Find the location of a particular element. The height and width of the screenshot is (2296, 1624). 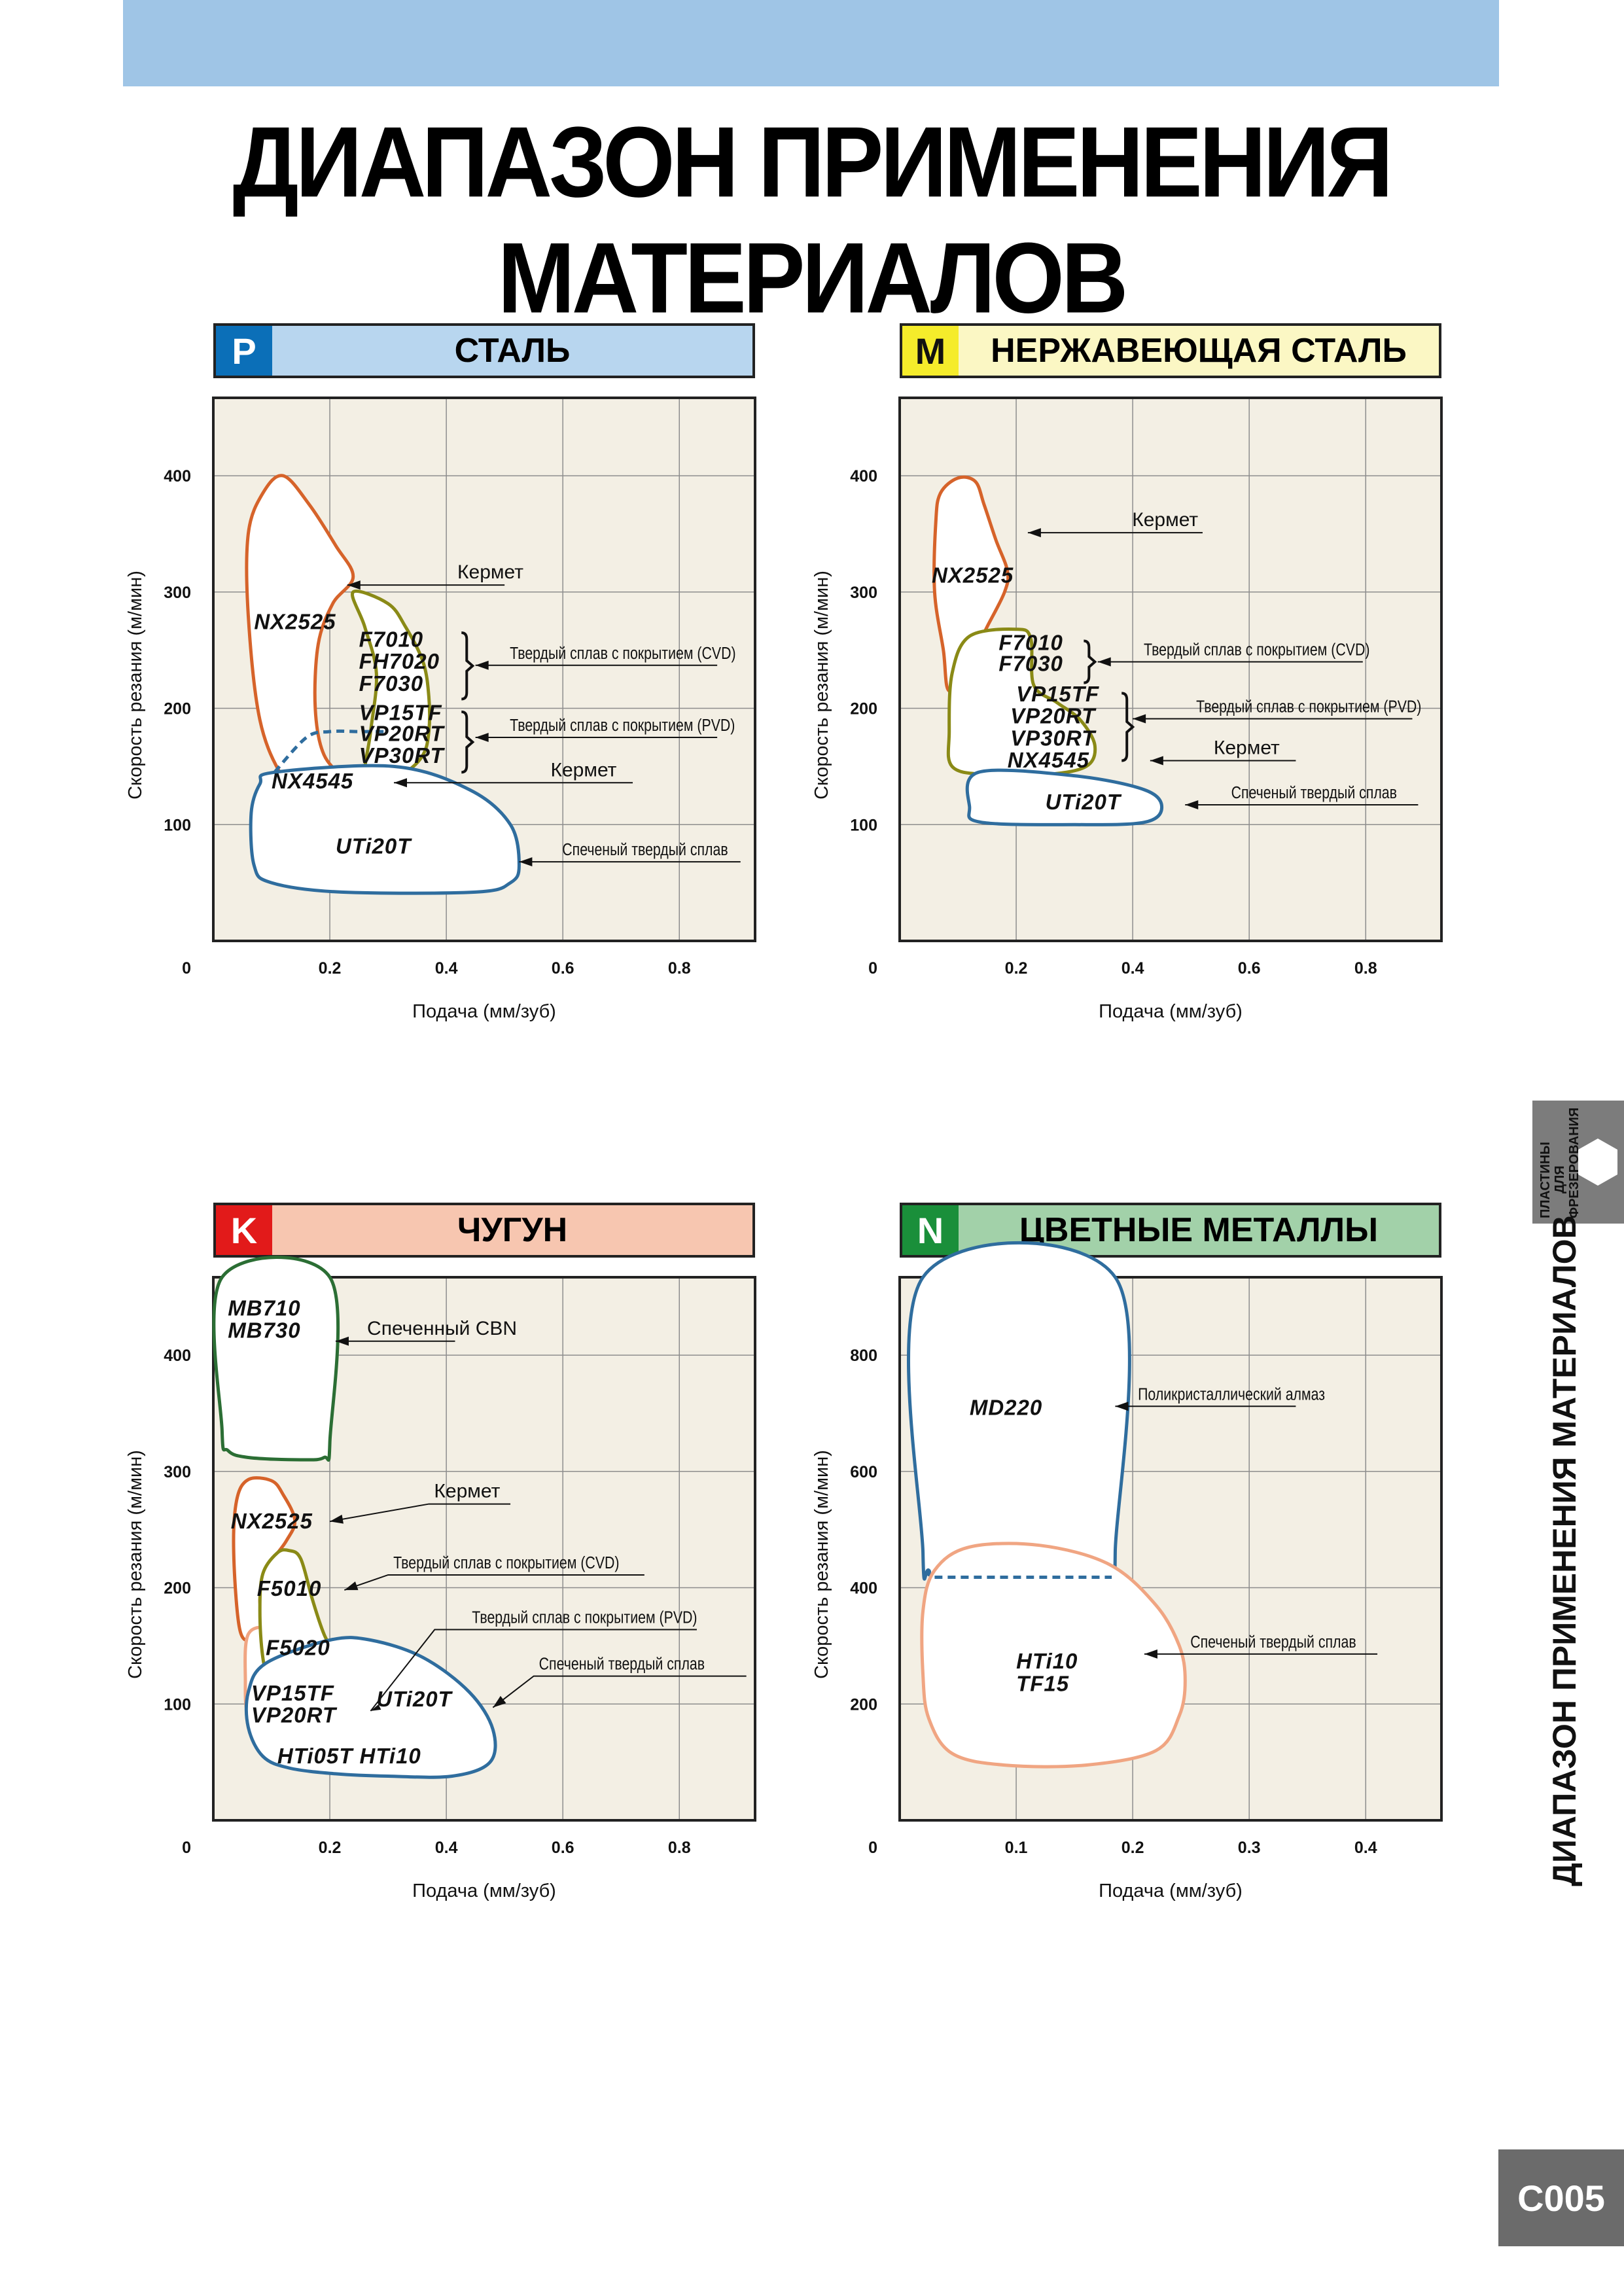

tab-hexagon-icon is located at coordinates (1597, 1162).